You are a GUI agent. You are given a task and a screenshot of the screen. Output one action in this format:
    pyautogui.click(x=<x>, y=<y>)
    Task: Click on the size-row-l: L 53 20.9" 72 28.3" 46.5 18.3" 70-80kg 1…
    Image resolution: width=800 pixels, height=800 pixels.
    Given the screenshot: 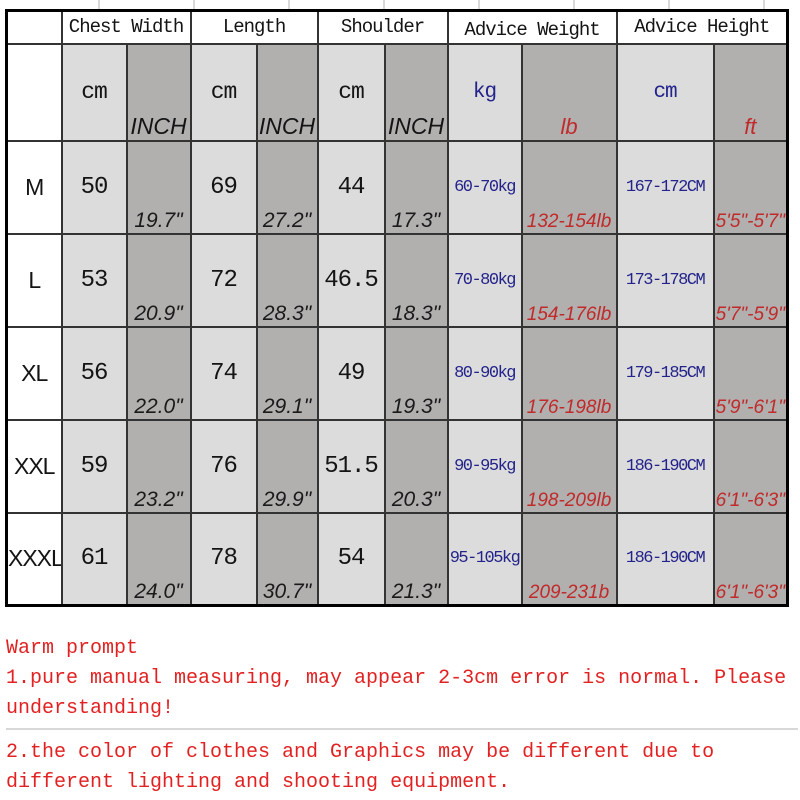 What is the action you would take?
    pyautogui.click(x=397, y=280)
    